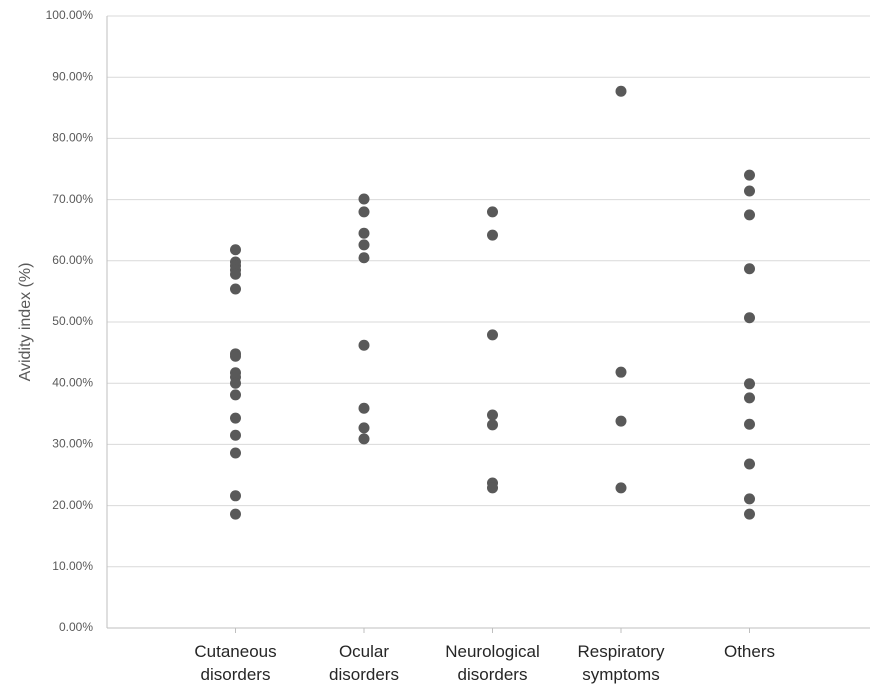 The width and height of the screenshot is (870, 688). What do you see at coordinates (25, 322) in the screenshot?
I see `y-axis-label: Avidity index (%)` at bounding box center [25, 322].